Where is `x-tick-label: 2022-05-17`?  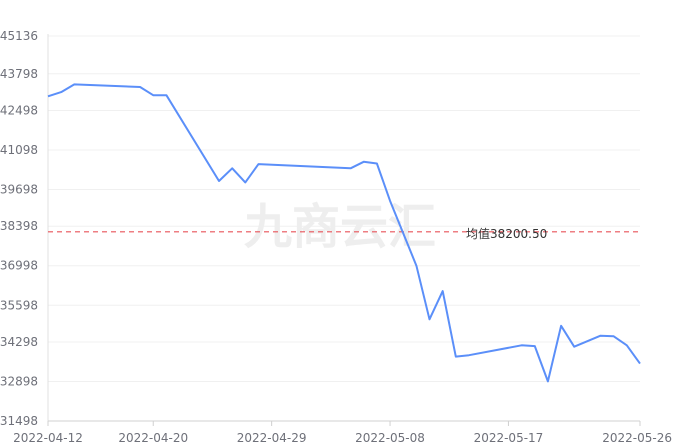 x-tick-label: 2022-05-17 is located at coordinates (509, 438).